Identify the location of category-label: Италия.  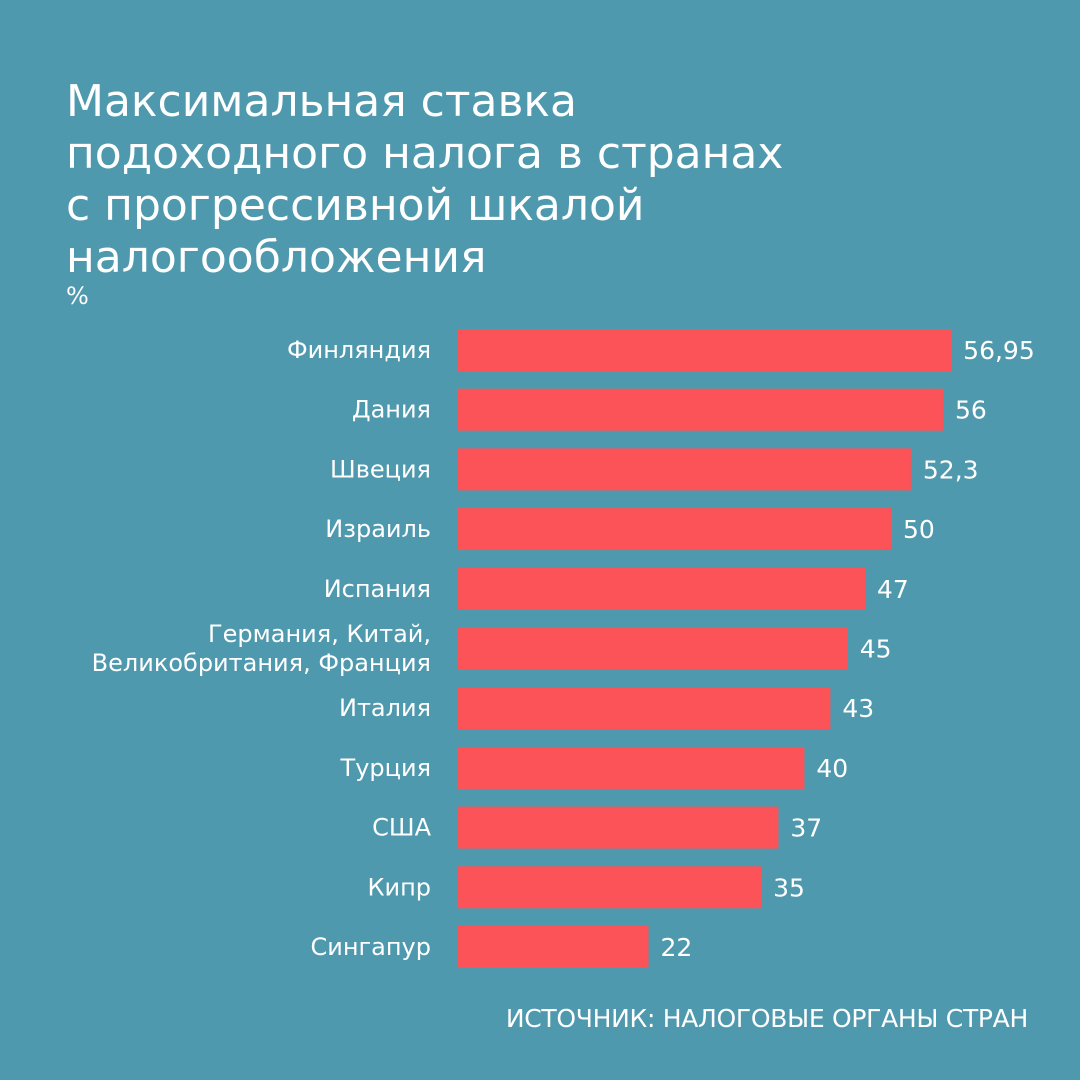
(385, 708).